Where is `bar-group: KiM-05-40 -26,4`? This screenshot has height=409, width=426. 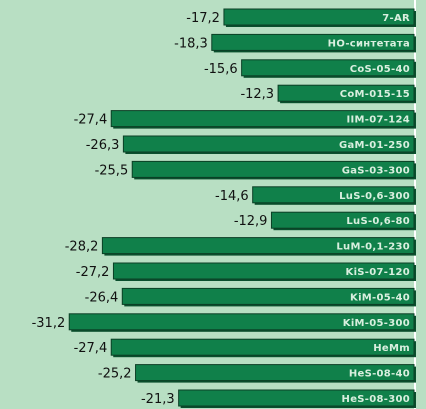 bar-group: KiM-05-40 -26,4 is located at coordinates (250, 297).